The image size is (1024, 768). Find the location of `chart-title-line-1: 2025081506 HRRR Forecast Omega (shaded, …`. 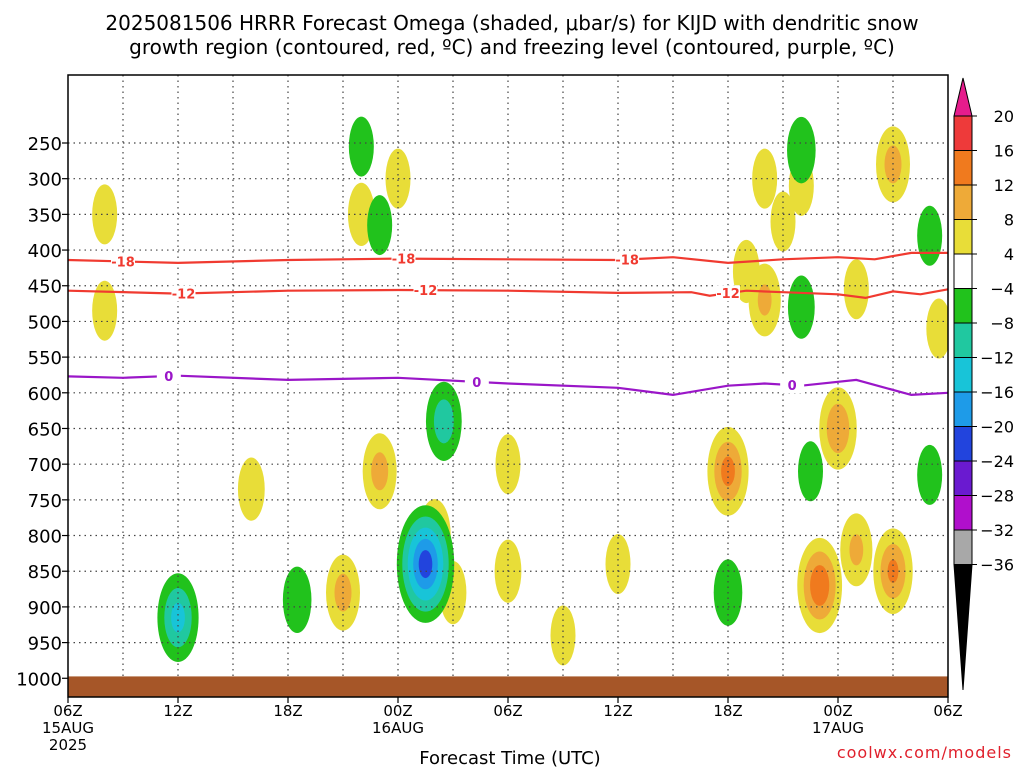

chart-title-line-1: 2025081506 HRRR Forecast Omega (shaded, … is located at coordinates (511, 23).